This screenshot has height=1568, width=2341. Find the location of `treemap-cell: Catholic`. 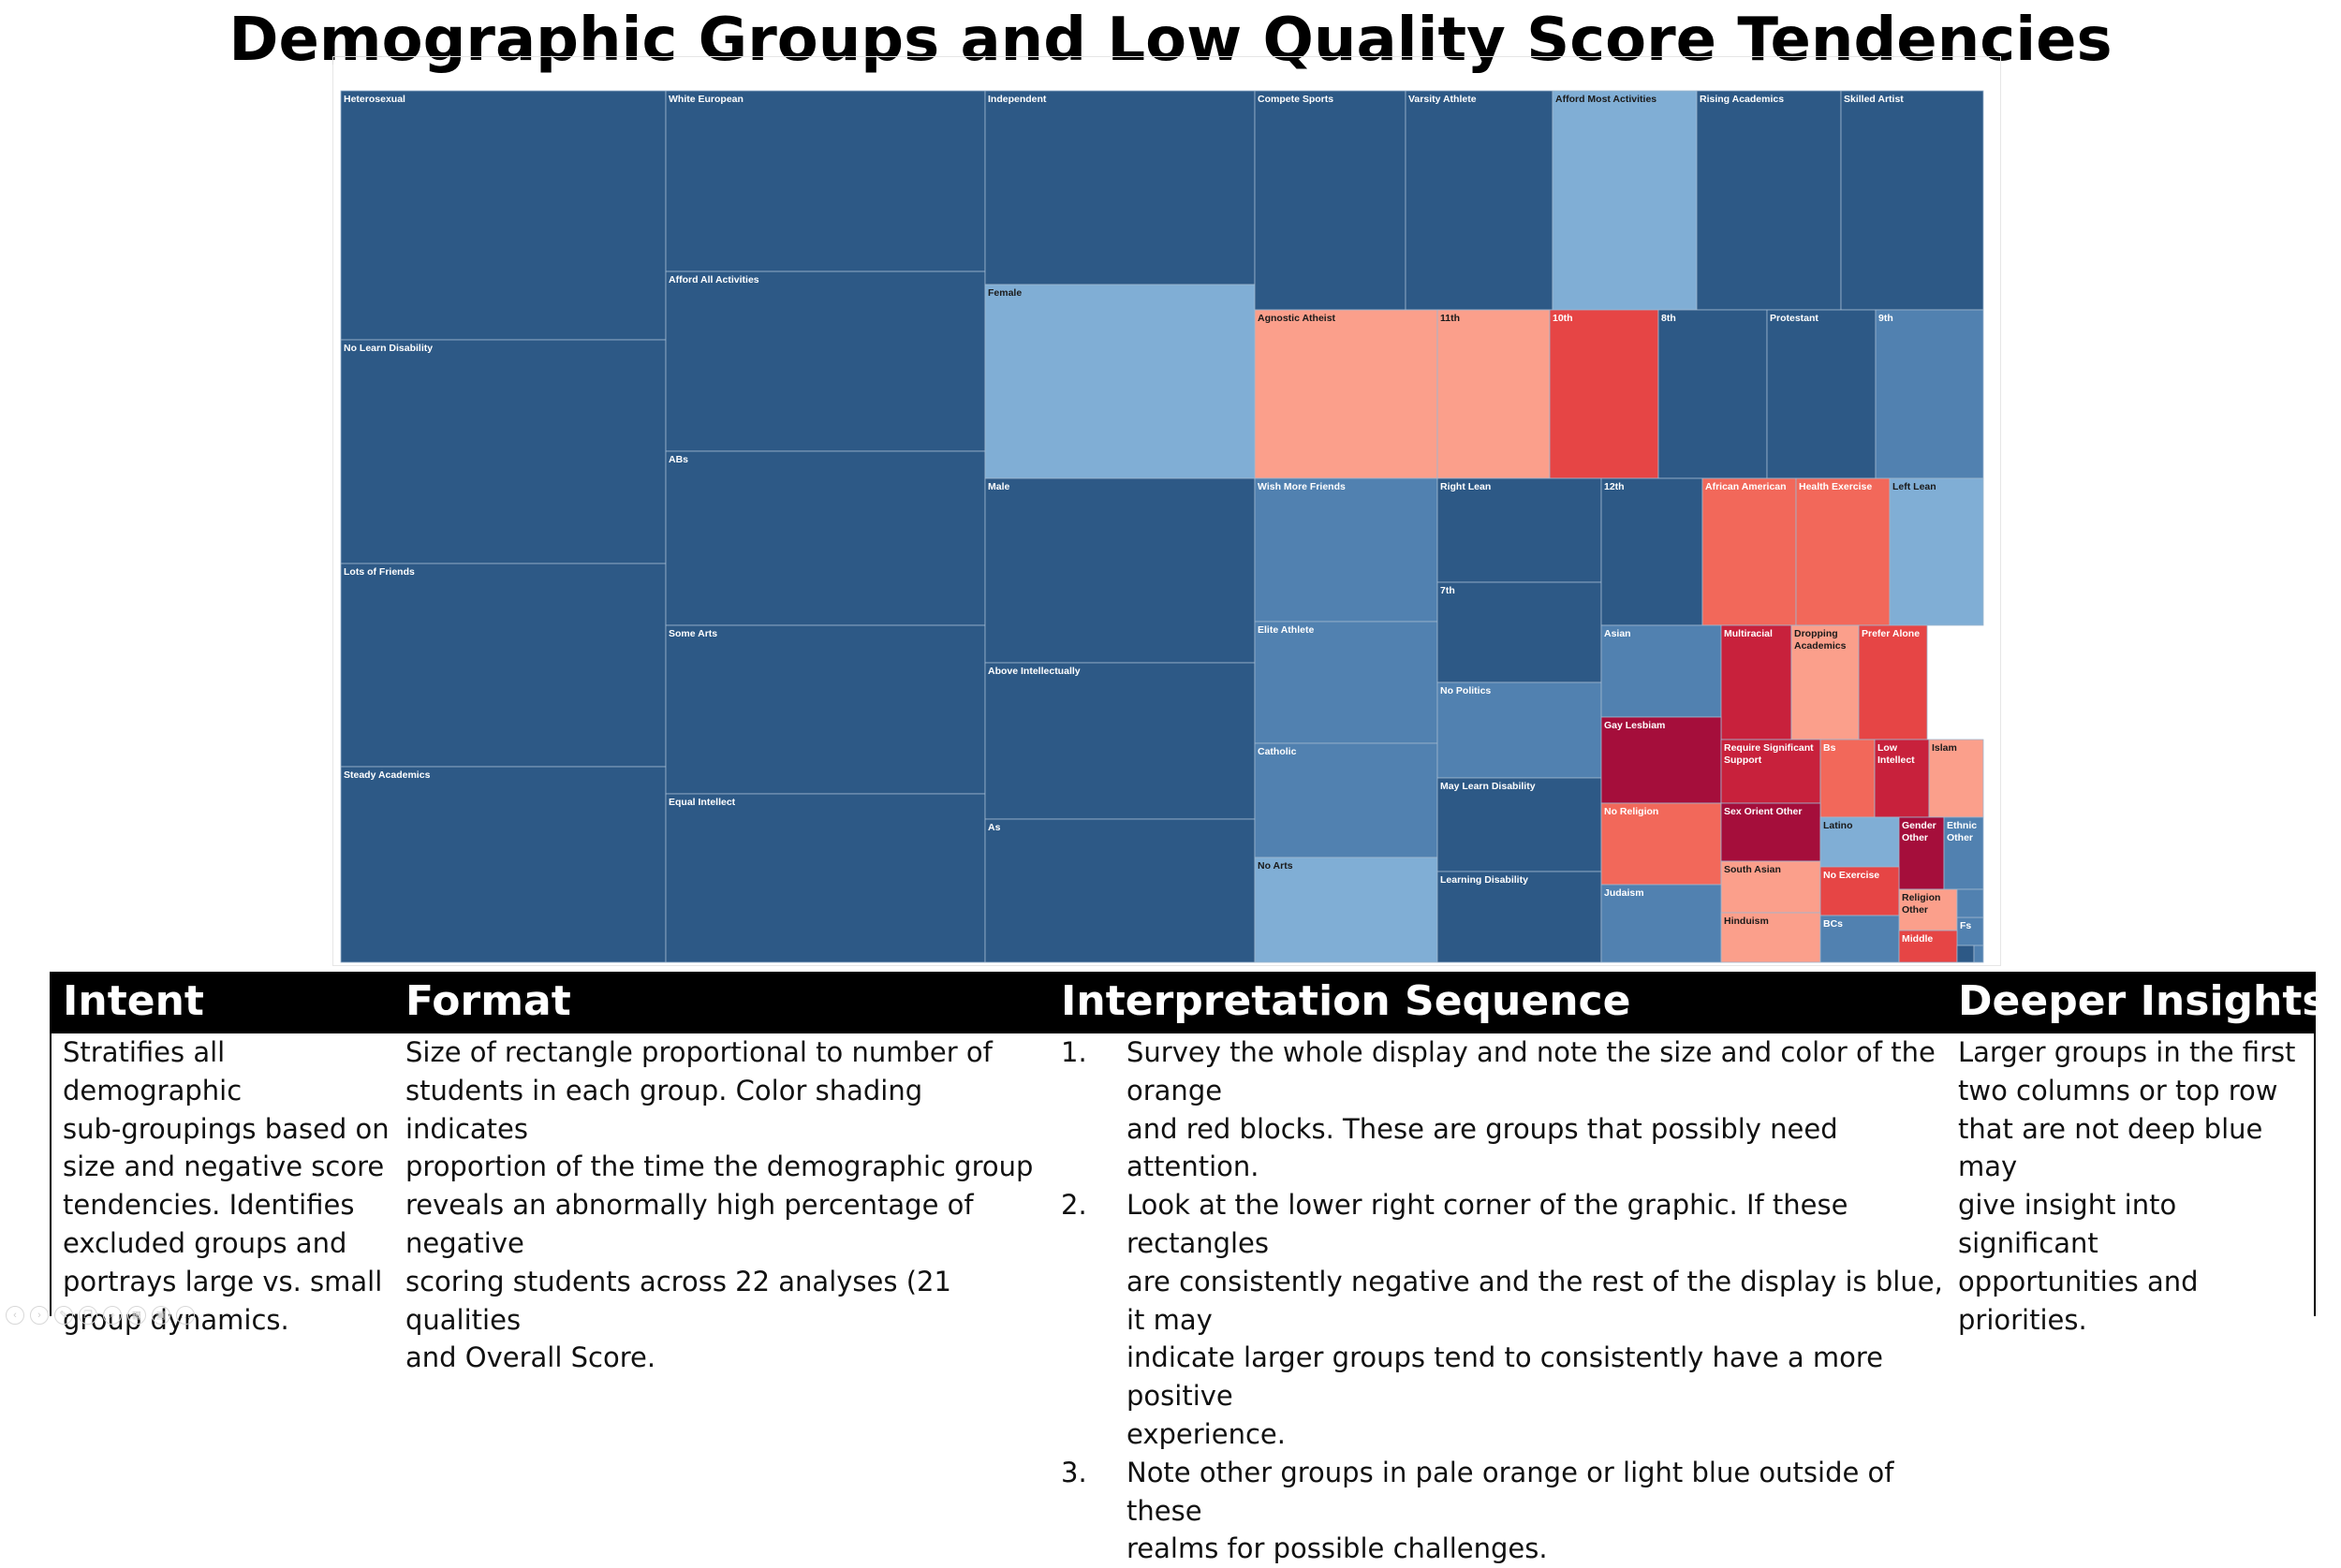

treemap-cell: Catholic is located at coordinates (1346, 800).